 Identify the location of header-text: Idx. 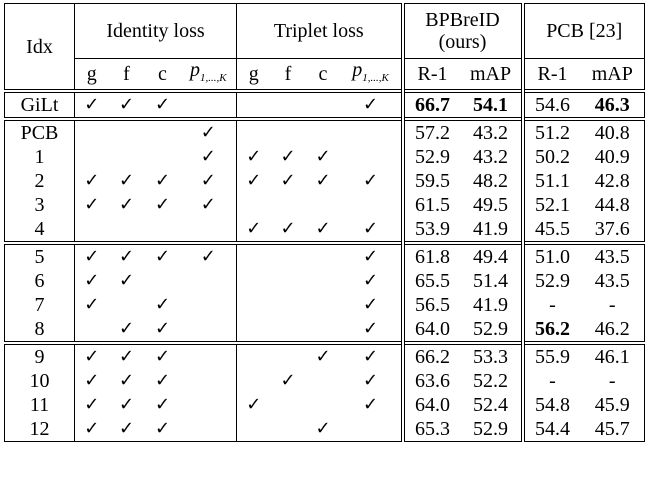
(39, 46).